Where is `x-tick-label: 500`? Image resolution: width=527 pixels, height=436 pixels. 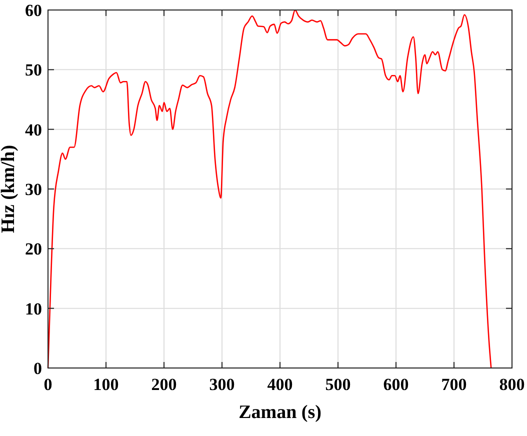 x-tick-label: 500 is located at coordinates (338, 384).